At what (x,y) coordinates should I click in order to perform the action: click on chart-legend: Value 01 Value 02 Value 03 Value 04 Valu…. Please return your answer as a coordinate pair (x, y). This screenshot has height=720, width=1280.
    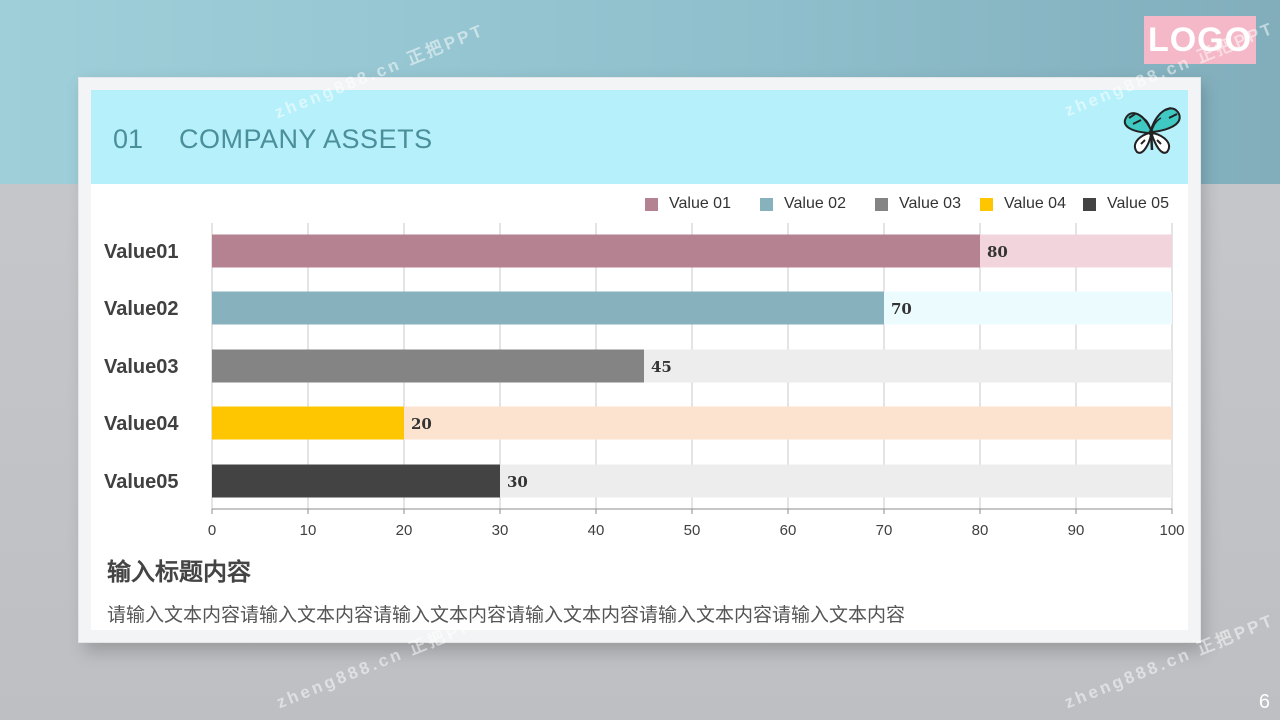
    Looking at the image, I should click on (639, 204).